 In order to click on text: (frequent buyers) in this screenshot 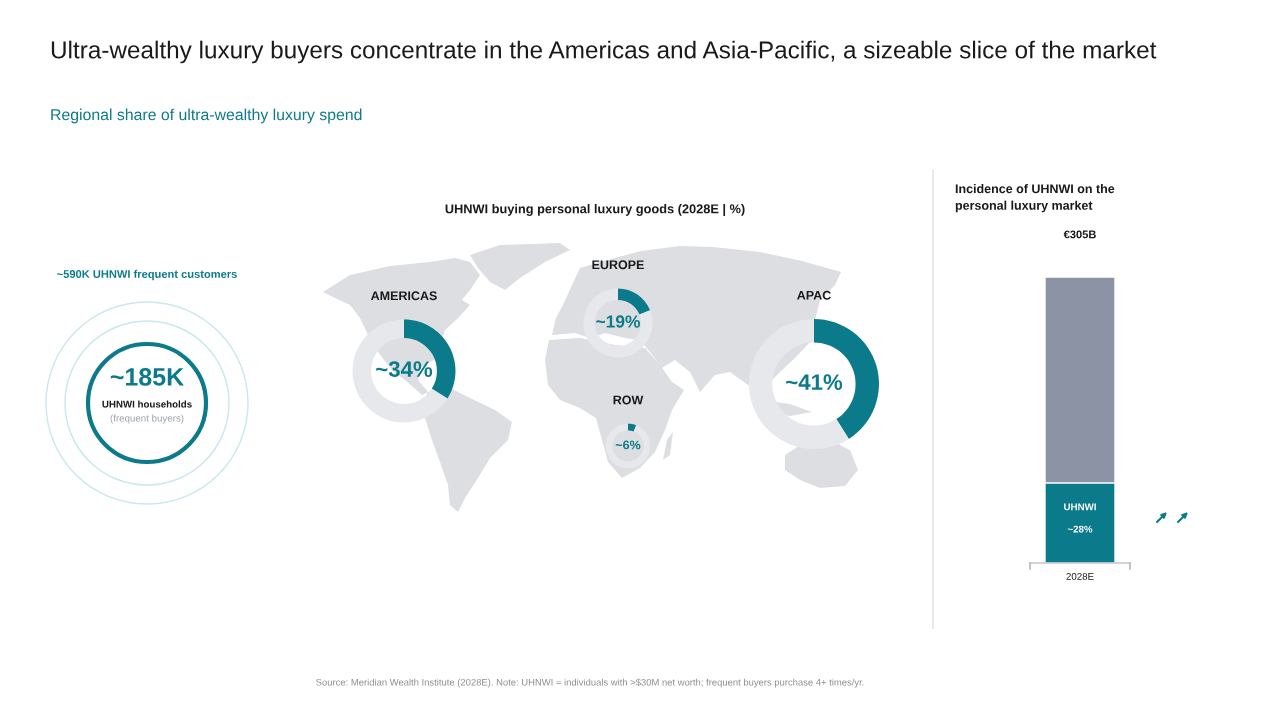, I will do `click(147, 419)`.